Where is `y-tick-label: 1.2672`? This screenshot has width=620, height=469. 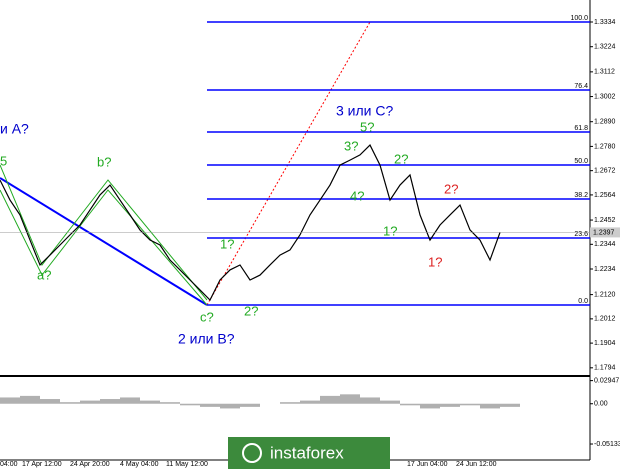
y-tick-label: 1.2672 is located at coordinates (605, 171).